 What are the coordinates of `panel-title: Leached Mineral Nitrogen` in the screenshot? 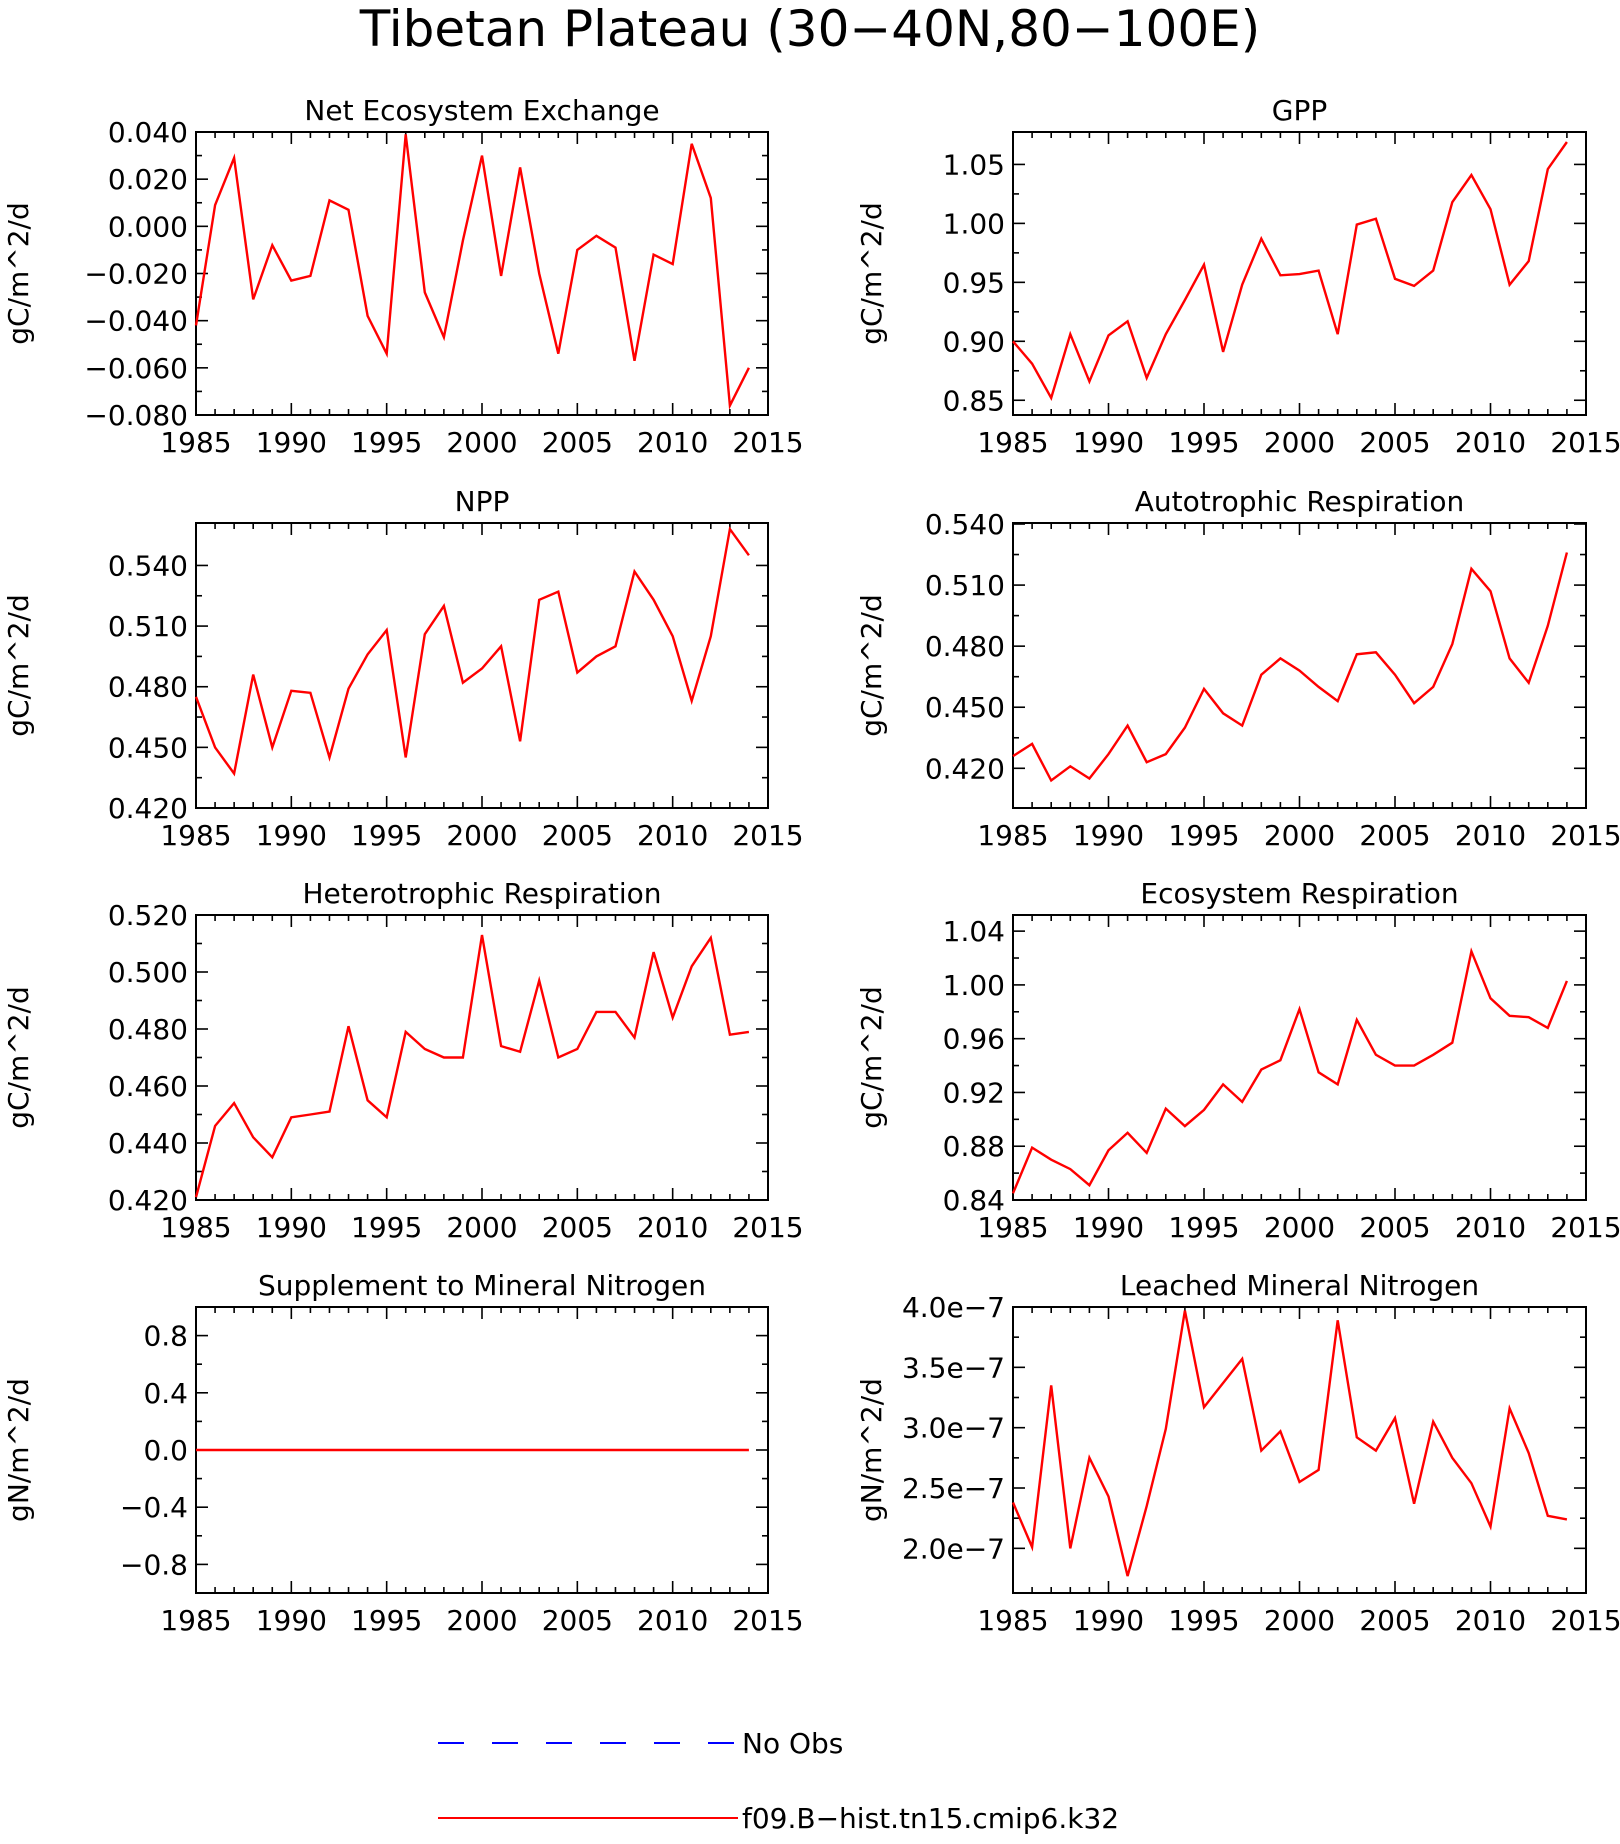 It's located at (1299, 1285).